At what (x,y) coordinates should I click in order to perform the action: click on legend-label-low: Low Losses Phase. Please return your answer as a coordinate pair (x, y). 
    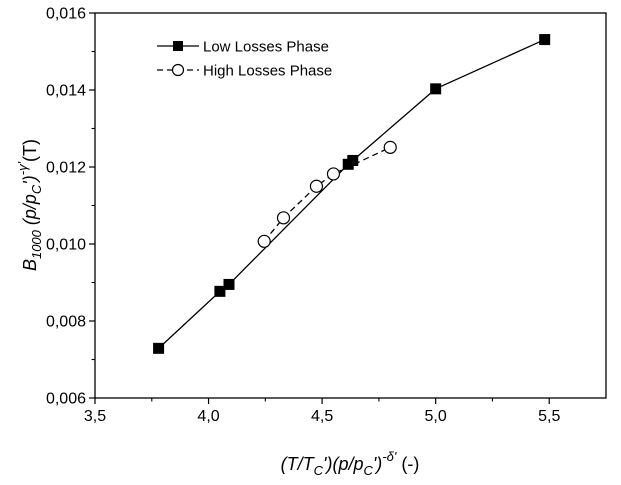
    Looking at the image, I should click on (266, 47).